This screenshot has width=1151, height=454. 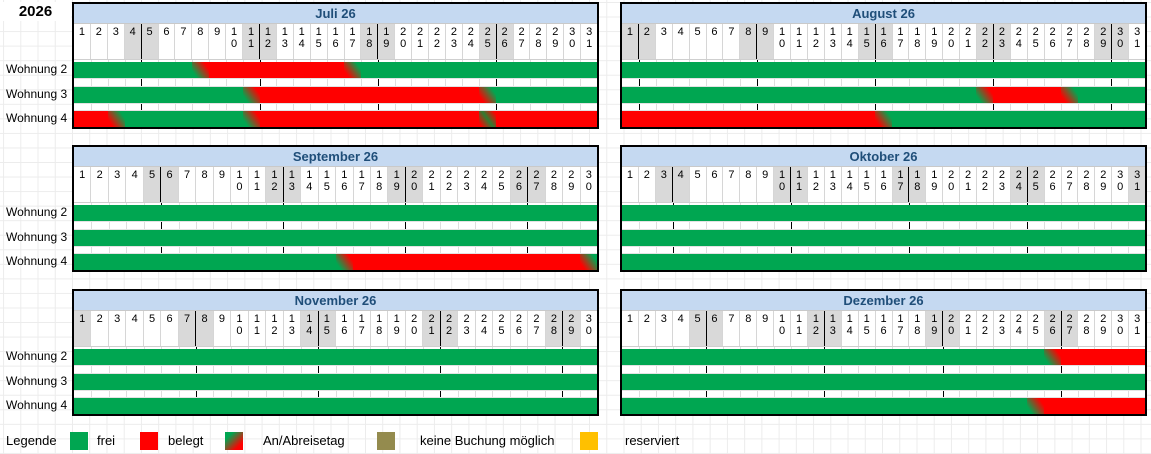 I want to click on day-header-cell: 5, so click(x=151, y=184).